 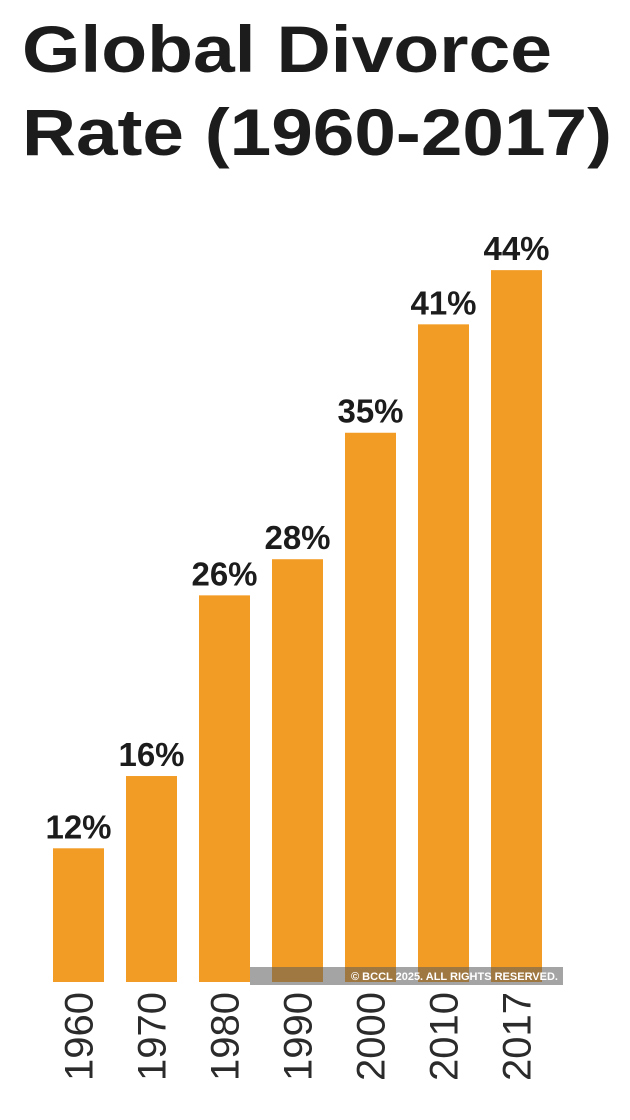 I want to click on credit: © BCCL 2025. ALL RIGHTS RESERVED., so click(x=454, y=977).